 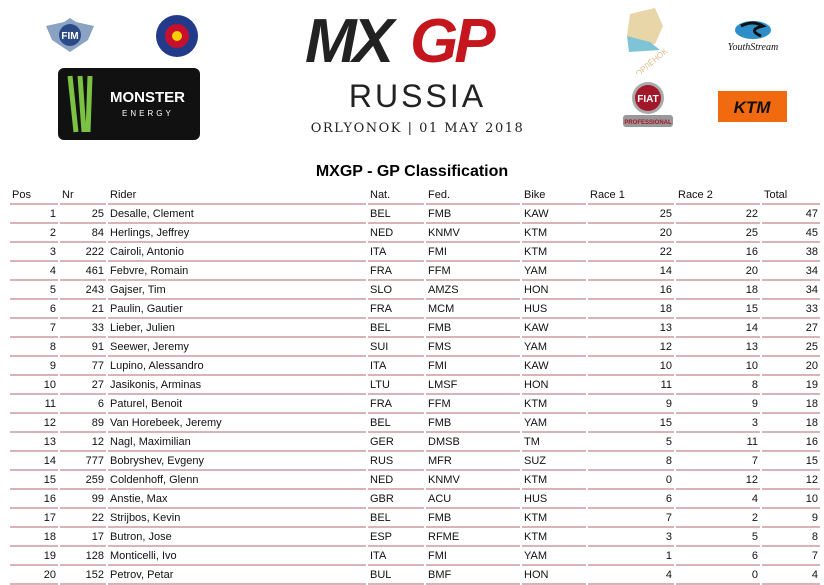 What do you see at coordinates (791, 518) in the screenshot?
I see `cell-total: 9` at bounding box center [791, 518].